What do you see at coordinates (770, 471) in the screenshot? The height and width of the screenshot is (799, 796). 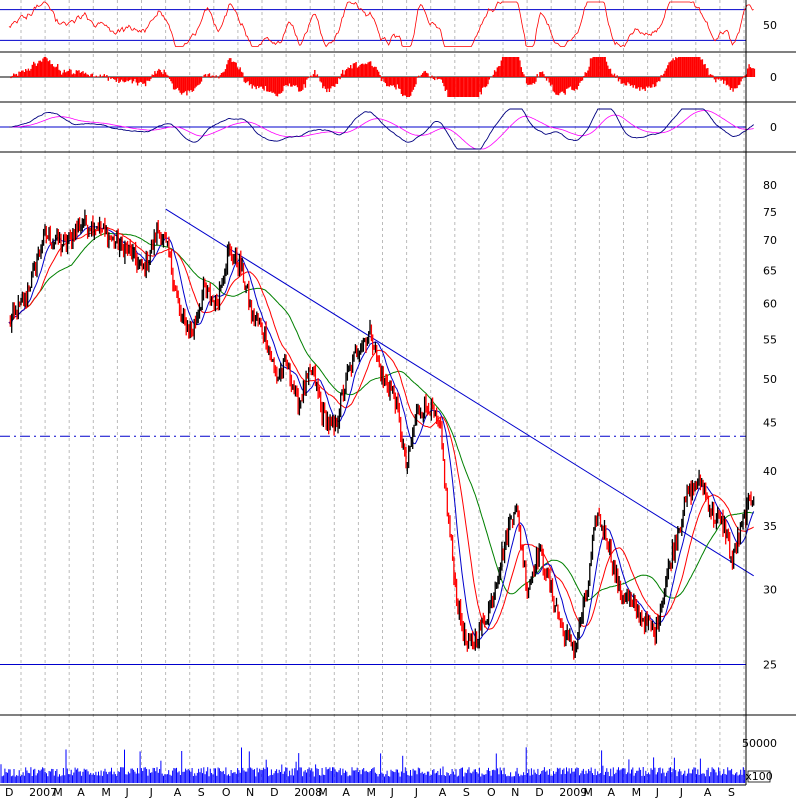 I see `price-tick-label: 40` at bounding box center [770, 471].